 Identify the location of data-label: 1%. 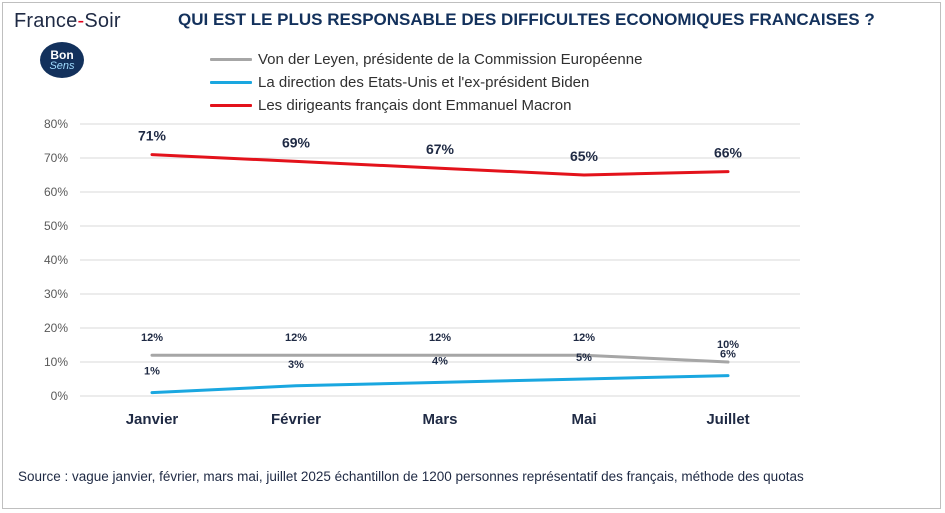
(152, 372).